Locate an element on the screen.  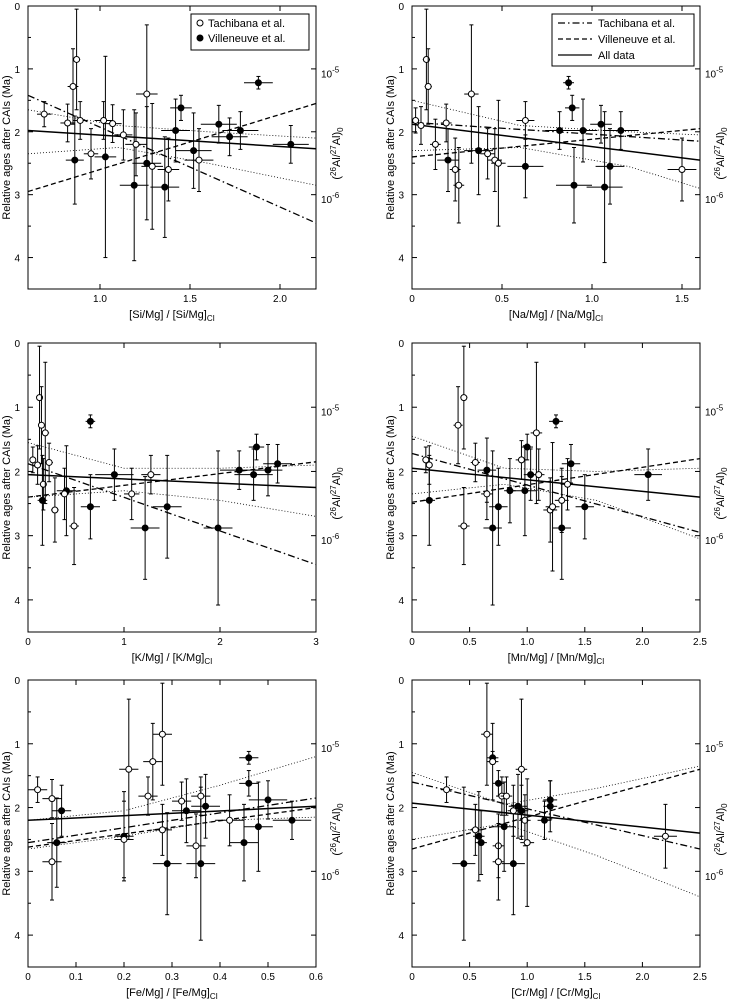
y2-label-sup: 26 is located at coordinates (333, 170).